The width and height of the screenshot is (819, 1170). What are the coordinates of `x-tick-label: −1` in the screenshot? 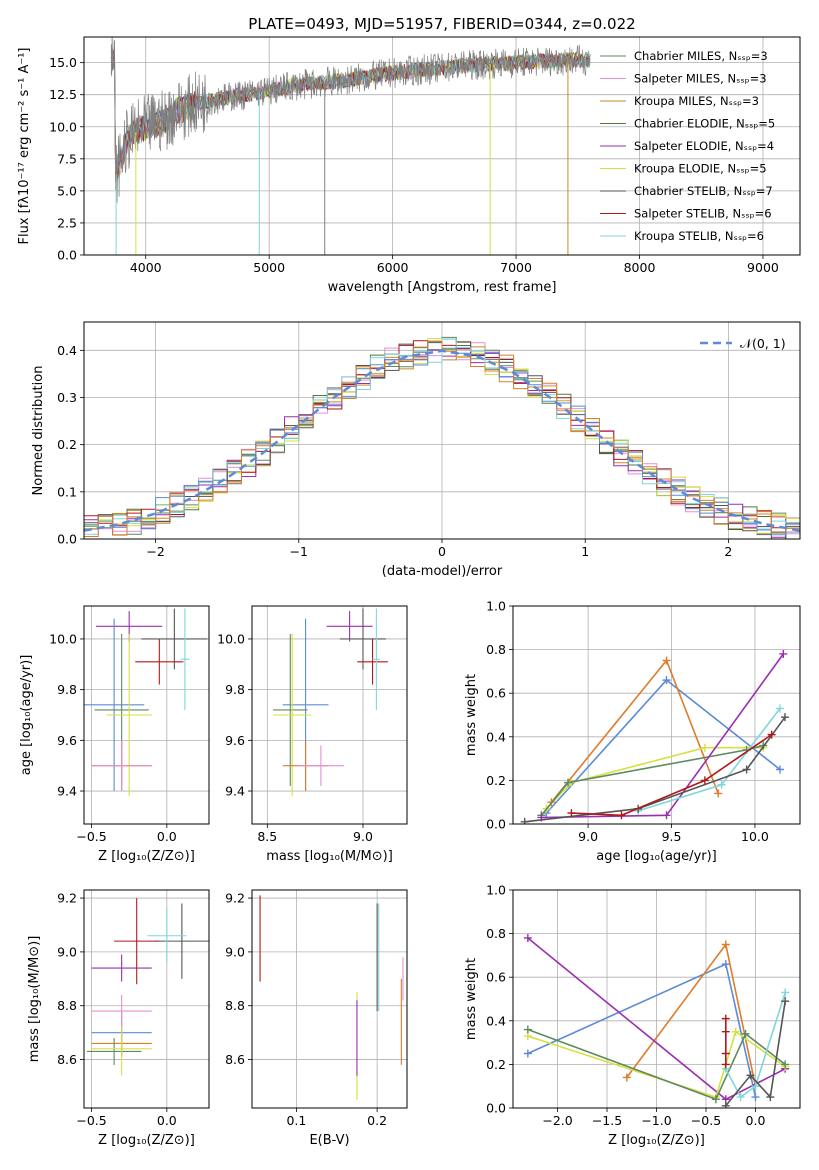 It's located at (299, 551).